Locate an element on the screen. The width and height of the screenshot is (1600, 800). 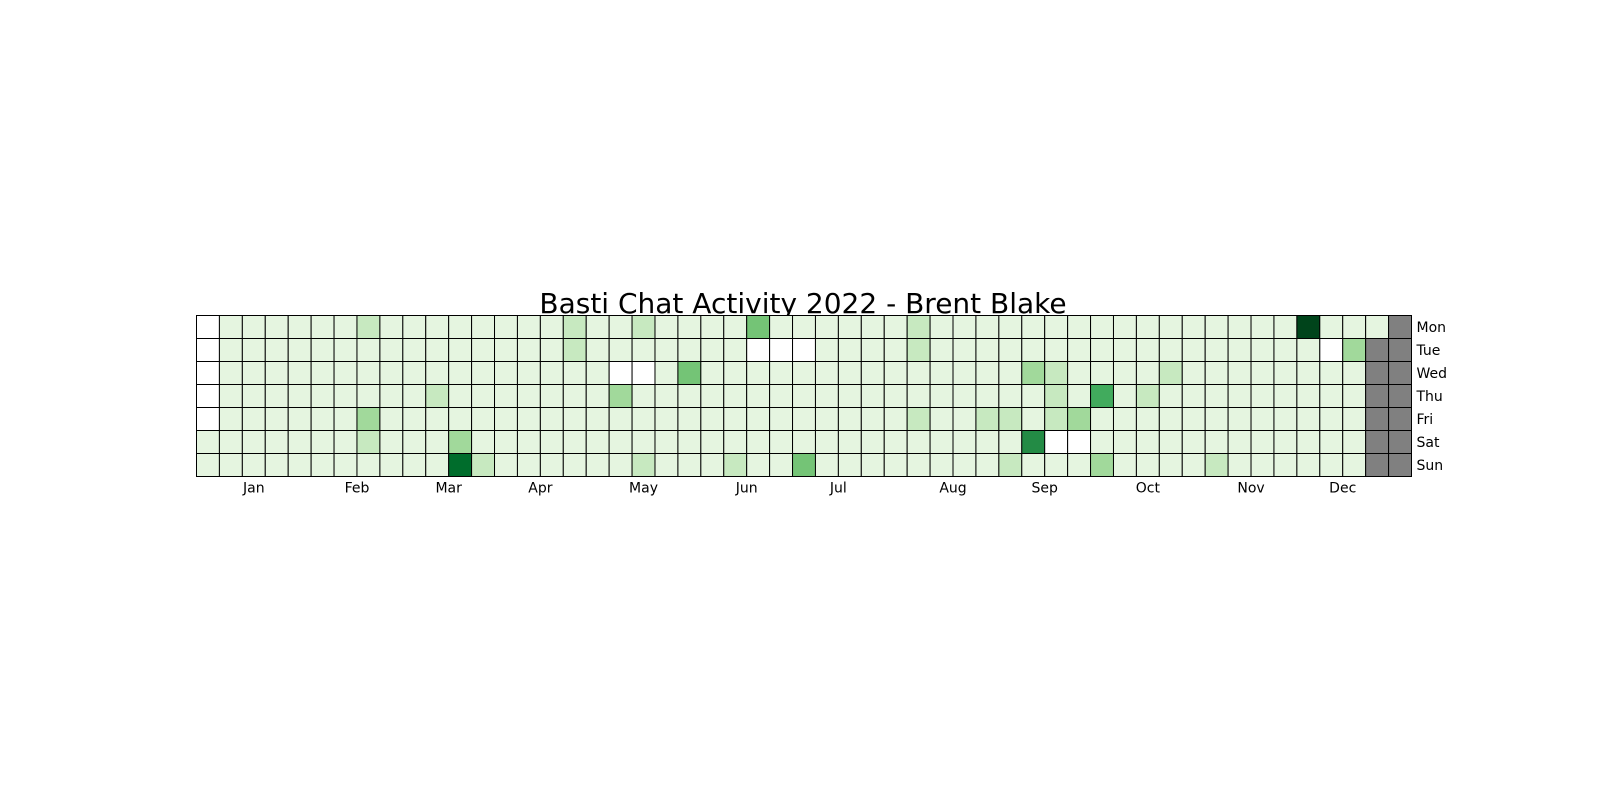
day-label: Mon is located at coordinates (1432, 328).